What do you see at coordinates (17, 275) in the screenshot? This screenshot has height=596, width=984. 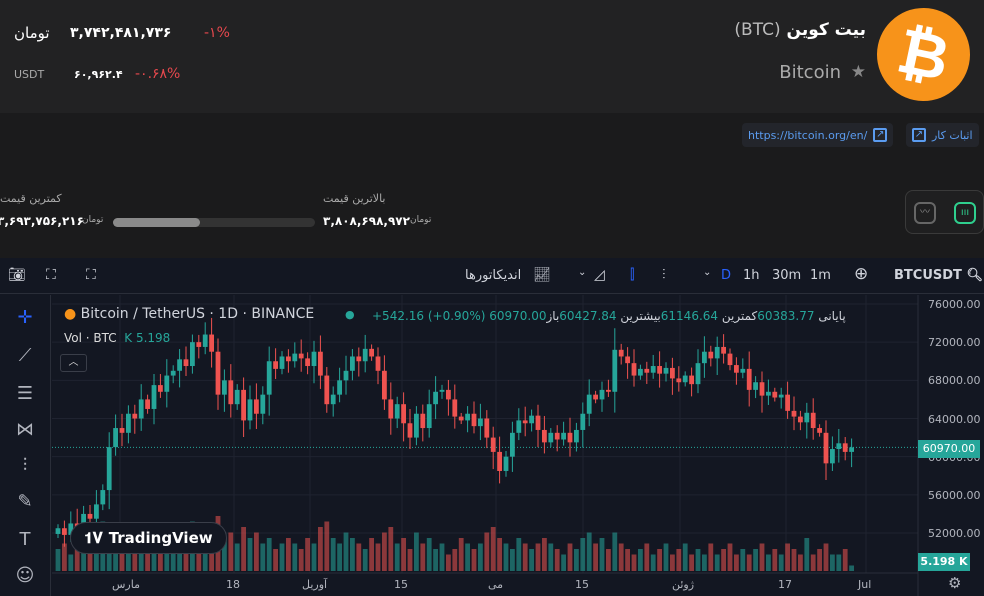 I see `camera-icon: 📷︎` at bounding box center [17, 275].